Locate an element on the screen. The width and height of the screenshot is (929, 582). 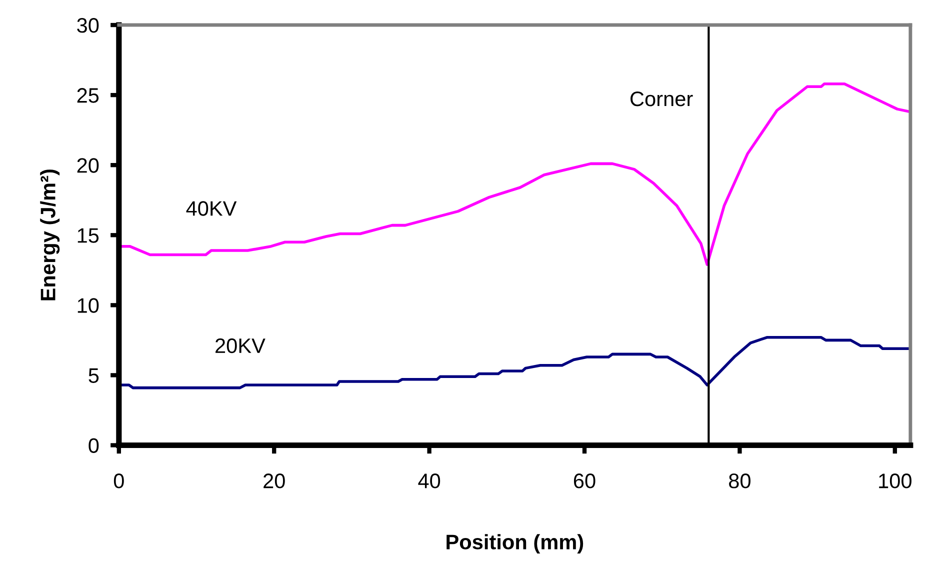
series-label: 20KV is located at coordinates (241, 346).